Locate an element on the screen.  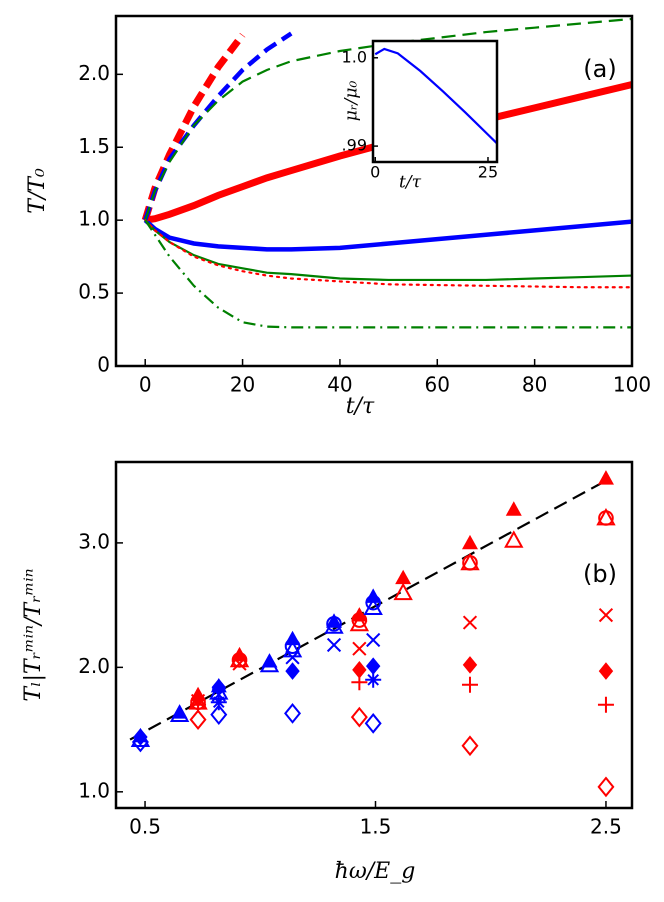
y-tick-label: 3.0 is located at coordinates (94, 541).